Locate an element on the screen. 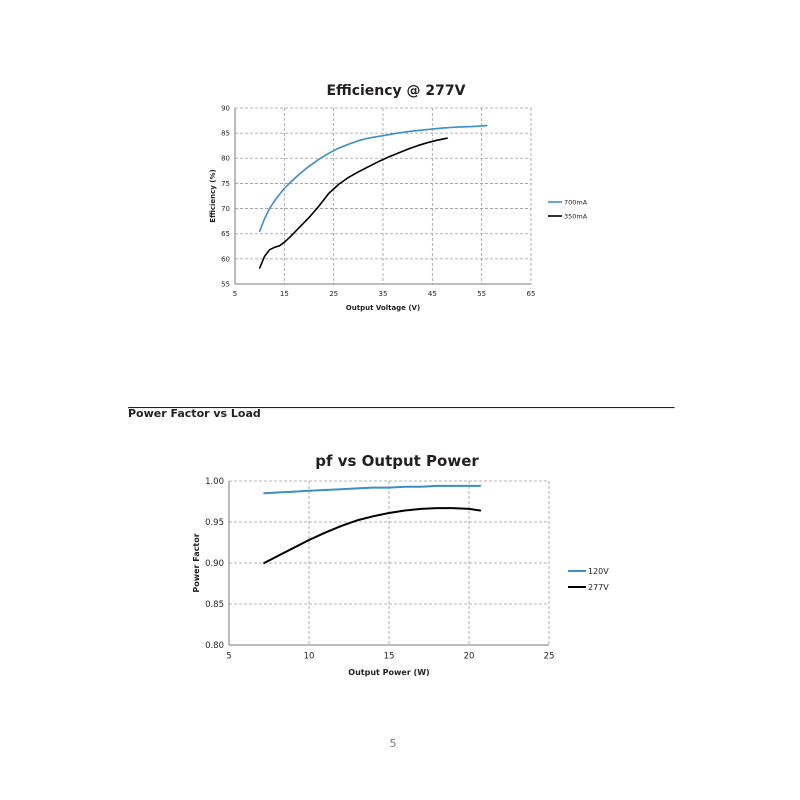 This screenshot has height=800, width=800. y-tick-label: 65 is located at coordinates (225, 234).